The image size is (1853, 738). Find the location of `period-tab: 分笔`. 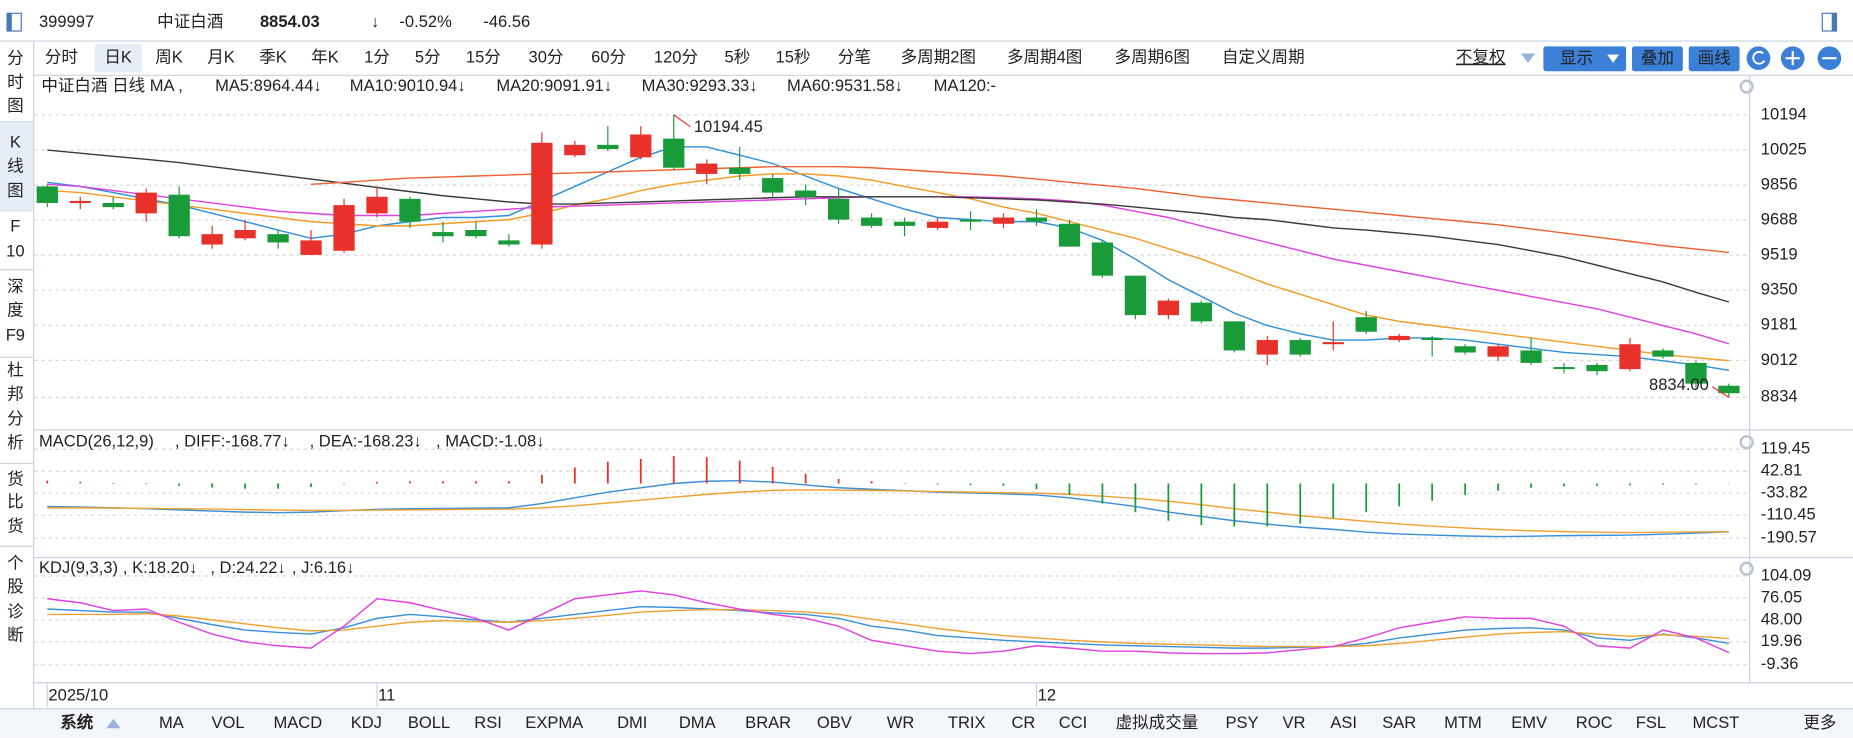

period-tab: 分笔 is located at coordinates (854, 57).